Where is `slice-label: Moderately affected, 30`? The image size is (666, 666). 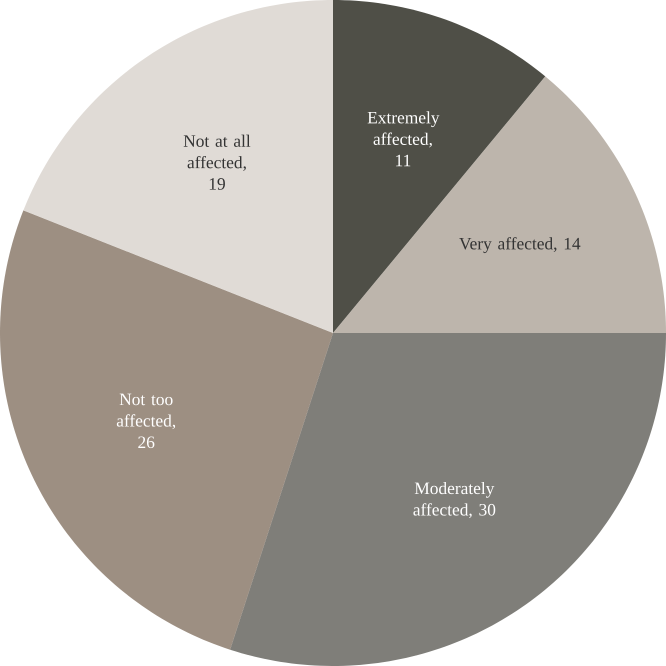 slice-label: Moderately affected, 30 is located at coordinates (454, 500).